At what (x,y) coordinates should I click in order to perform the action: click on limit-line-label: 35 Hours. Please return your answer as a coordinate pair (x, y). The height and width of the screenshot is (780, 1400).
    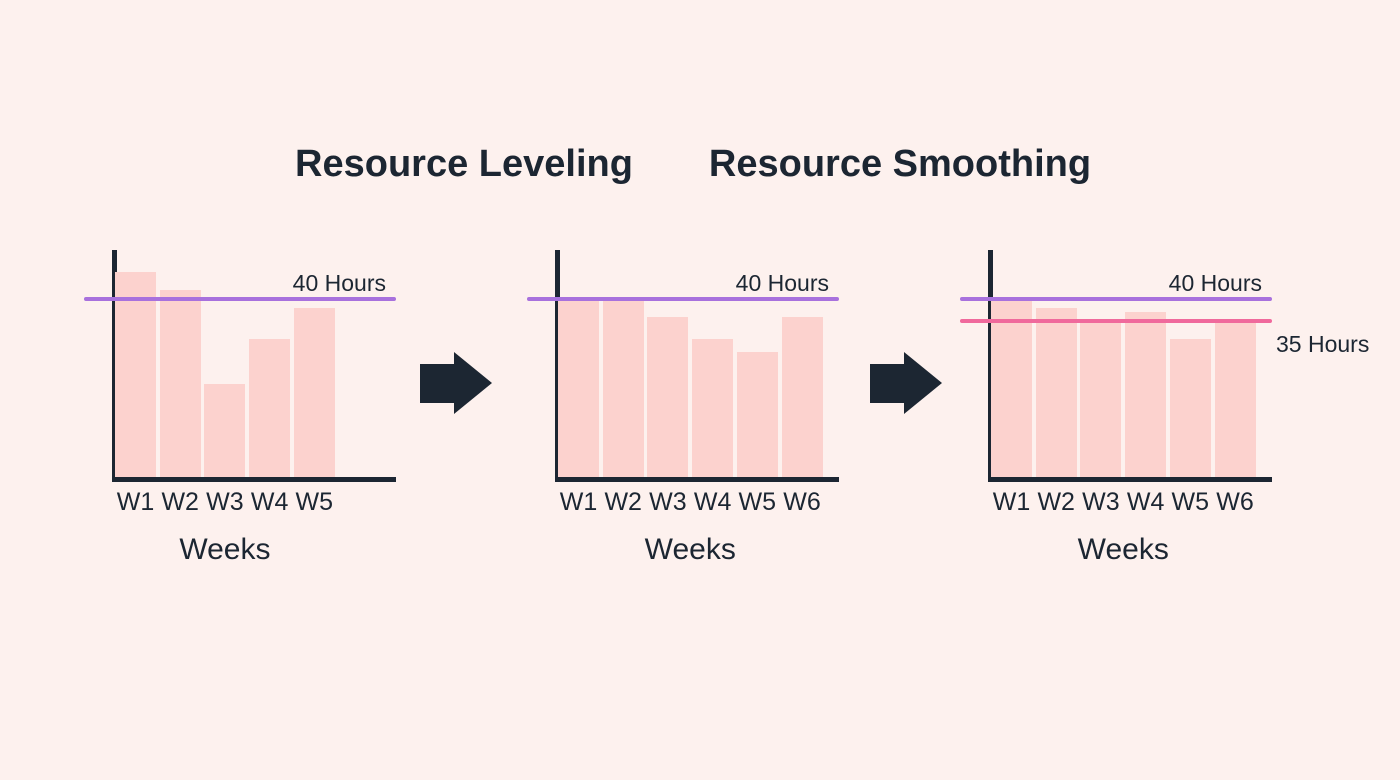
    Looking at the image, I should click on (1323, 344).